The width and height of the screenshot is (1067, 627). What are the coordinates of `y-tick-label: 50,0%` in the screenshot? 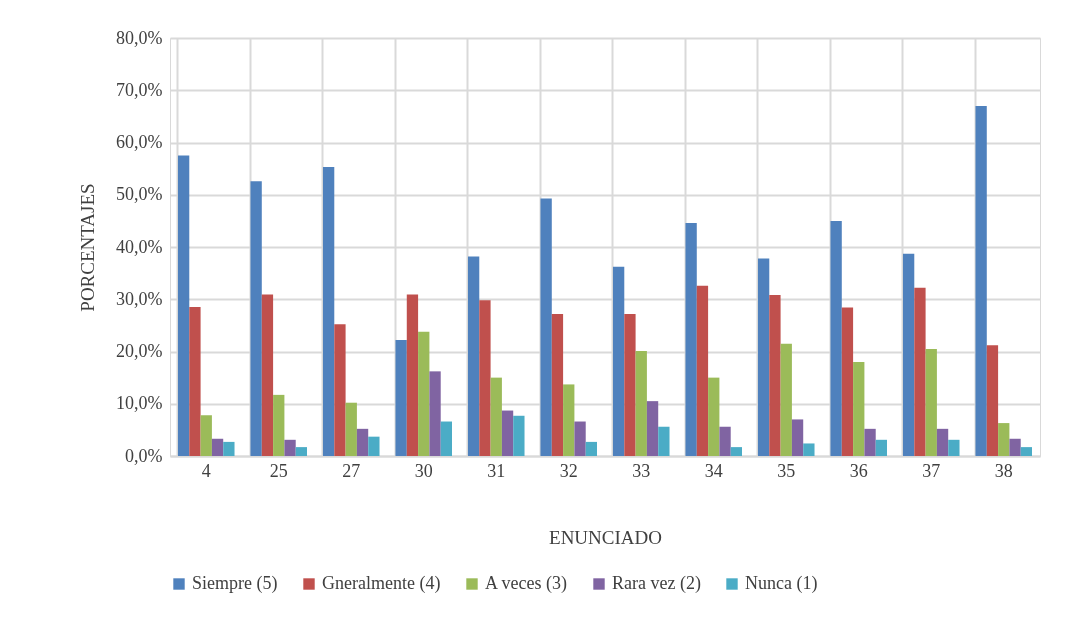 It's located at (139, 194).